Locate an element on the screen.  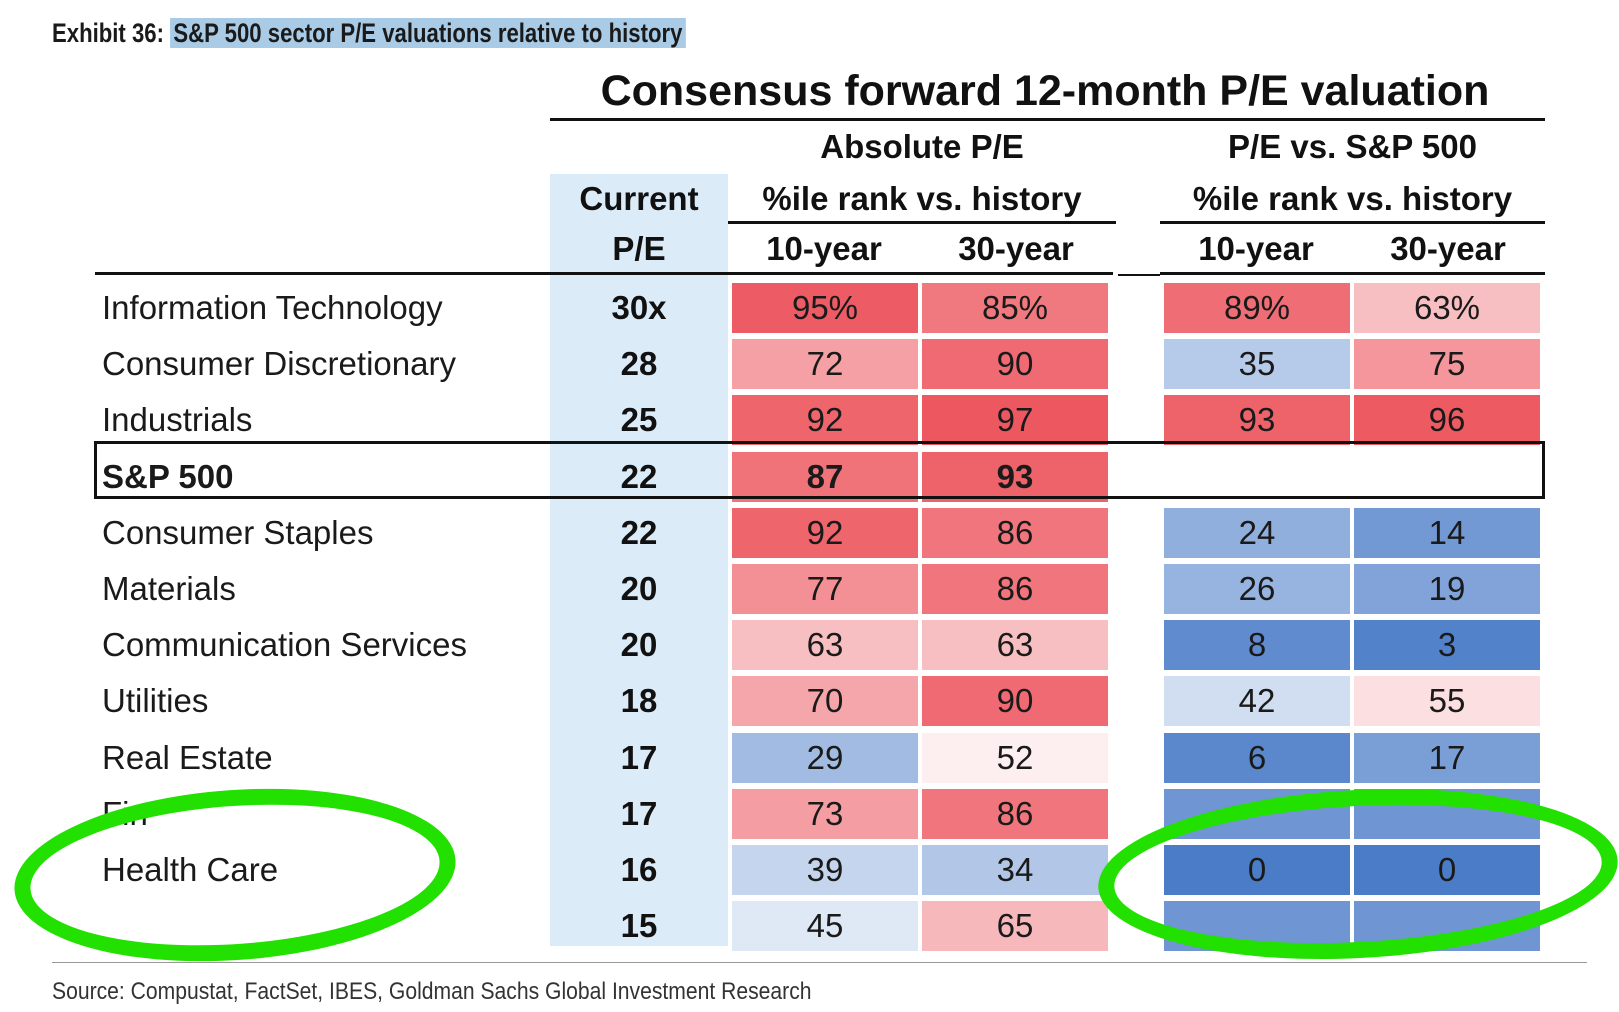
rel-30y-header: 30-year is located at coordinates (1448, 248).